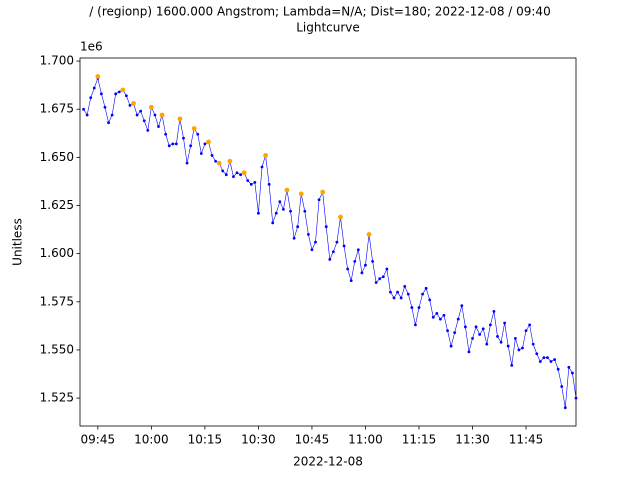 The width and height of the screenshot is (640, 480). Describe the element at coordinates (526, 440) in the screenshot. I see `x-tick-label: 11:45` at that location.